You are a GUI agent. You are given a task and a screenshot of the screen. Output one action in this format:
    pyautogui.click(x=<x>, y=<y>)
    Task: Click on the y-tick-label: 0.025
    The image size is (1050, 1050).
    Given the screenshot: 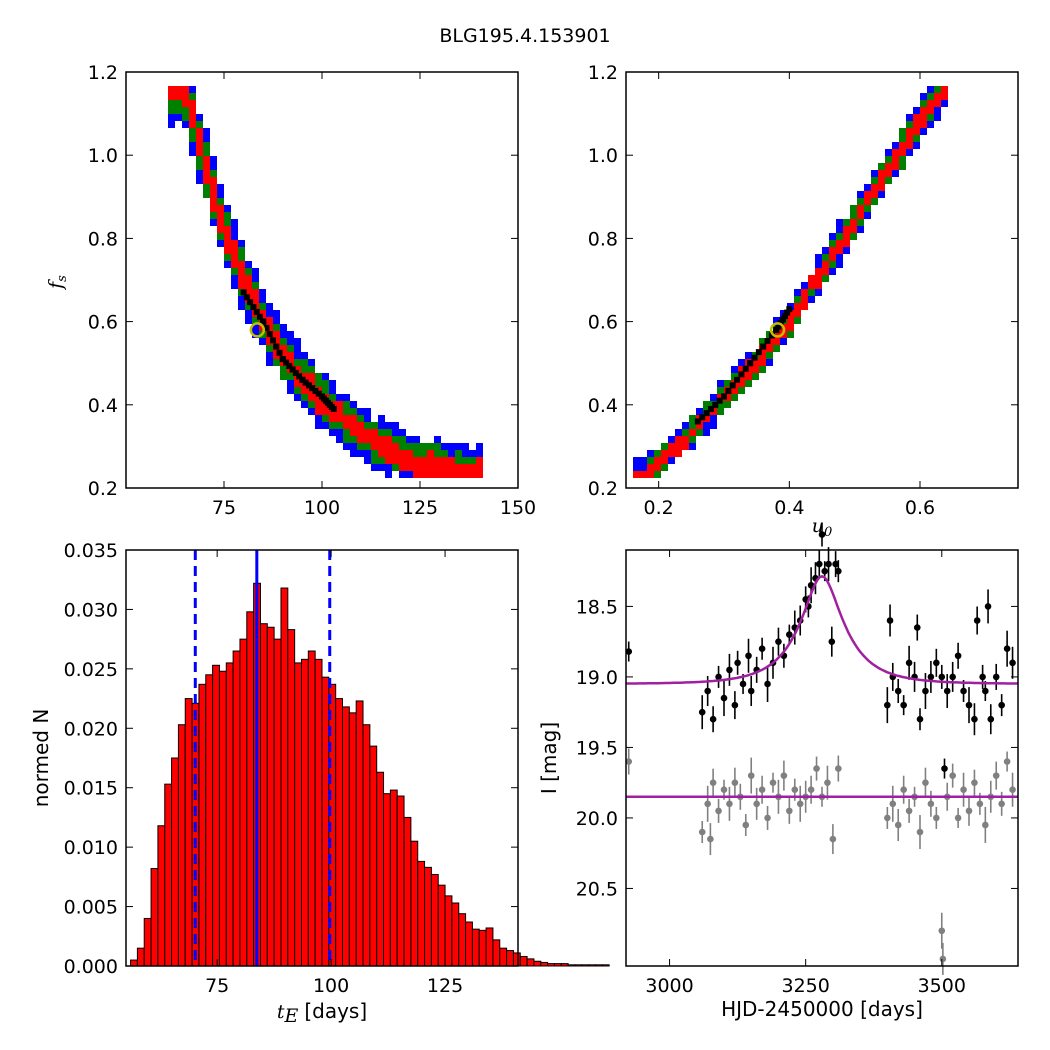 What is the action you would take?
    pyautogui.click(x=91, y=670)
    